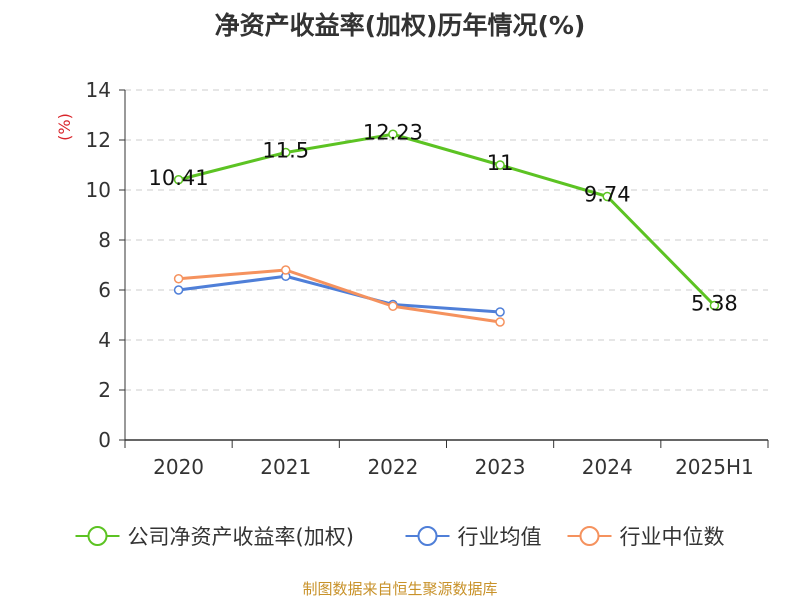 This screenshot has width=800, height=600. What do you see at coordinates (98, 190) in the screenshot?
I see `y-tick-label: 10` at bounding box center [98, 190].